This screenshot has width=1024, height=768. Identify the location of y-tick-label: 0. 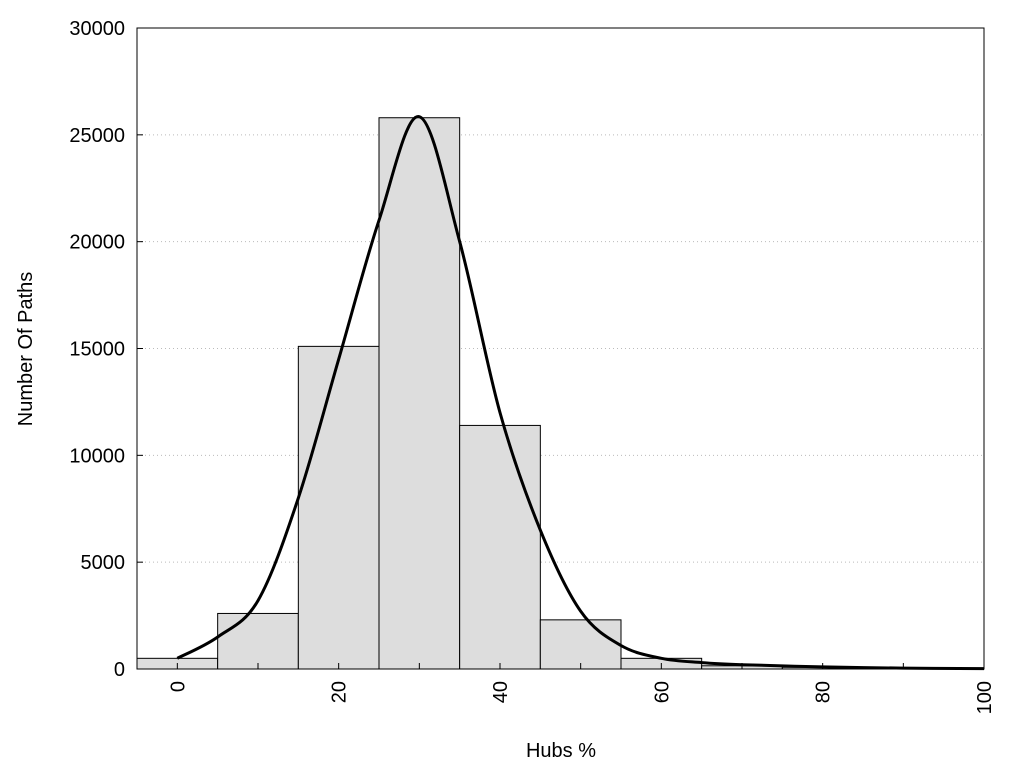
(119, 670).